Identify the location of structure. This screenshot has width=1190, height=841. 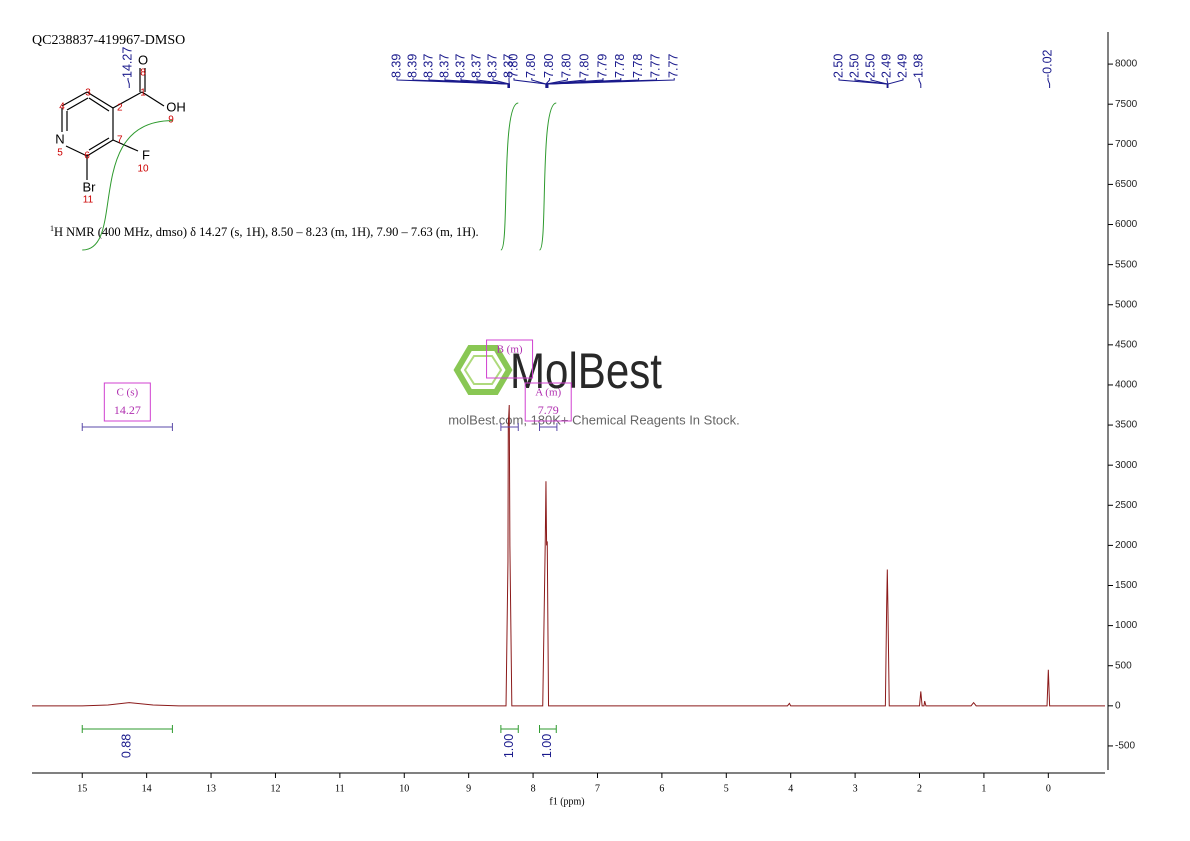
(113, 124).